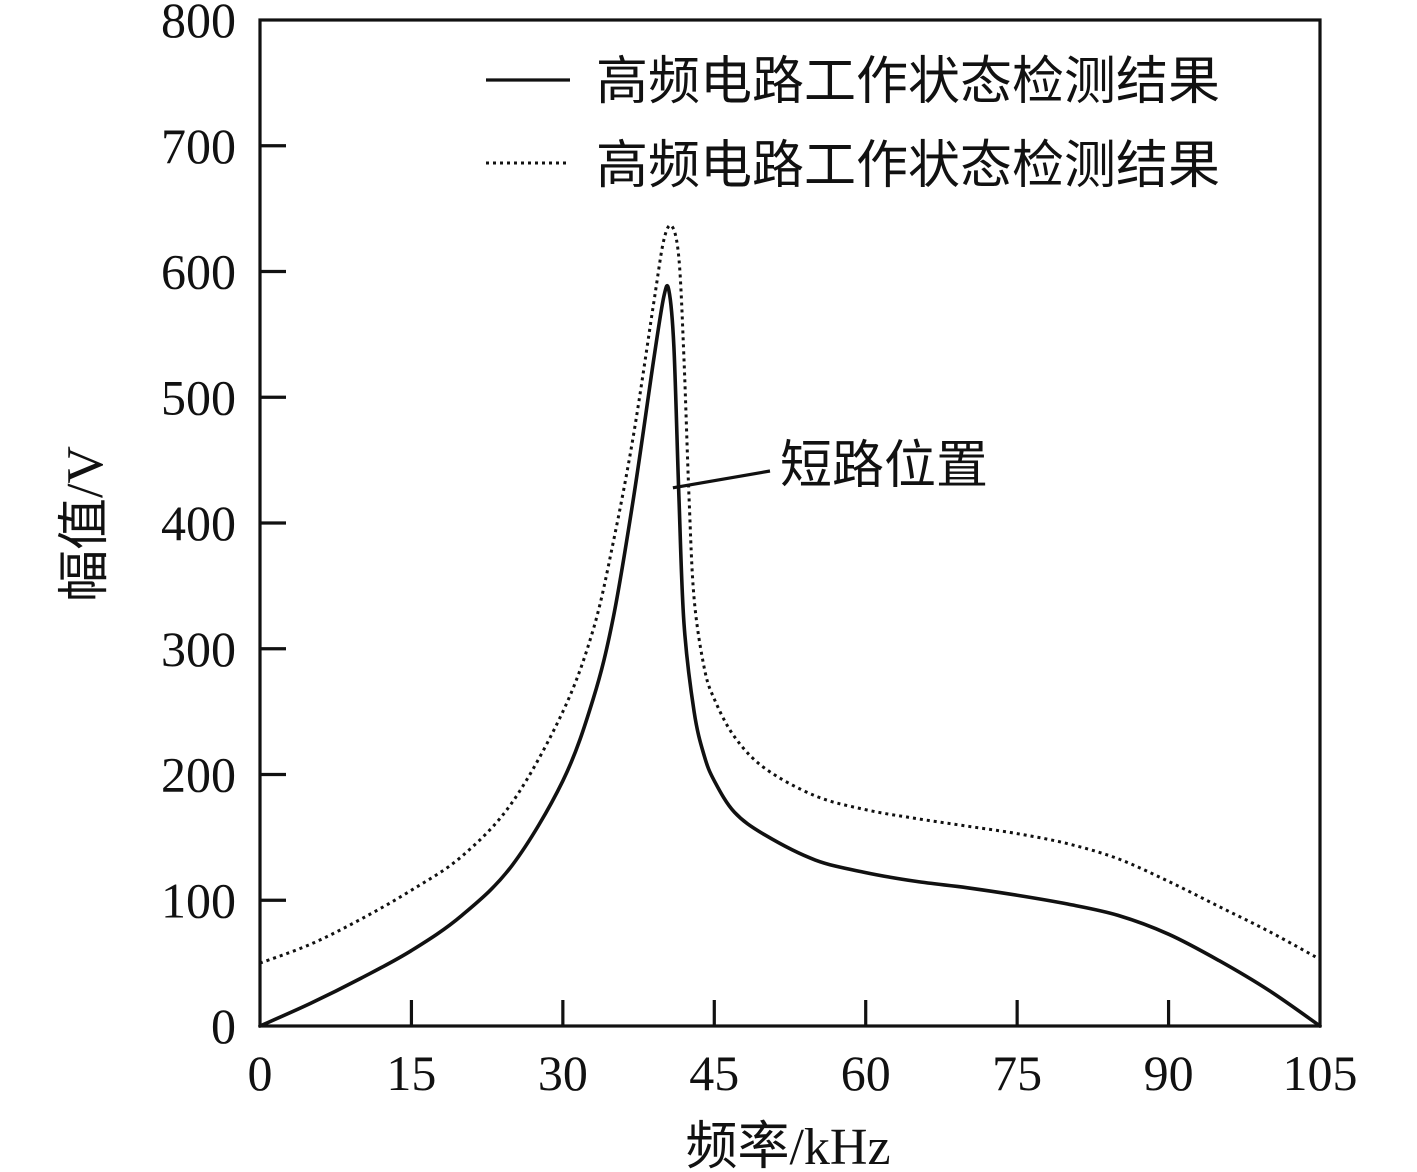 The width and height of the screenshot is (1417, 1172). I want to click on annotation-text: 短路位置, so click(884, 466).